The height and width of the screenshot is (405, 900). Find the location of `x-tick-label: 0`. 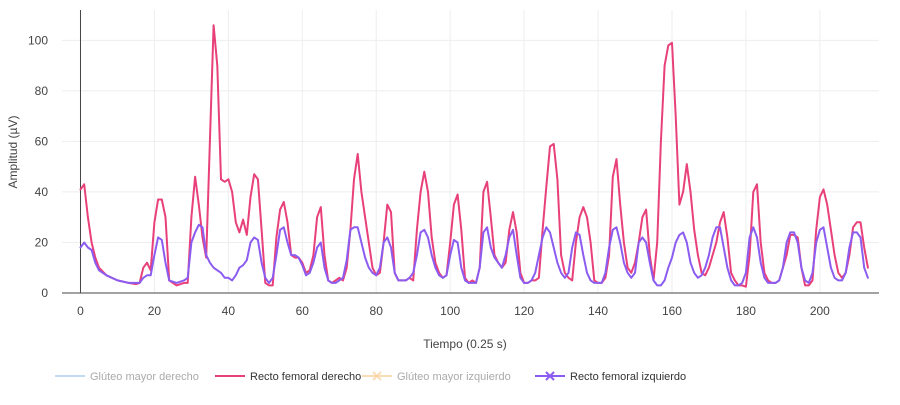

x-tick-label: 0 is located at coordinates (80, 311).